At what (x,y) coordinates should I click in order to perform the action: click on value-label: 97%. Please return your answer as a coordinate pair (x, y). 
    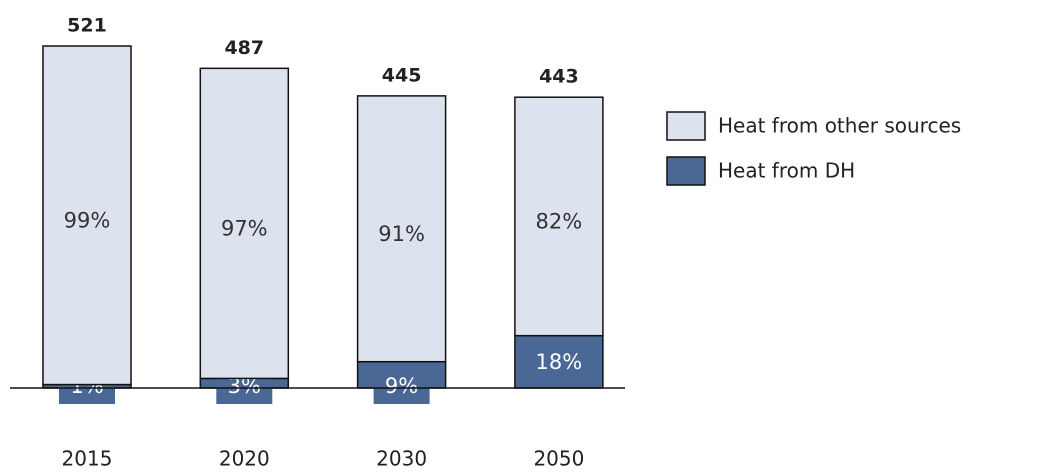
    Looking at the image, I should click on (244, 228).